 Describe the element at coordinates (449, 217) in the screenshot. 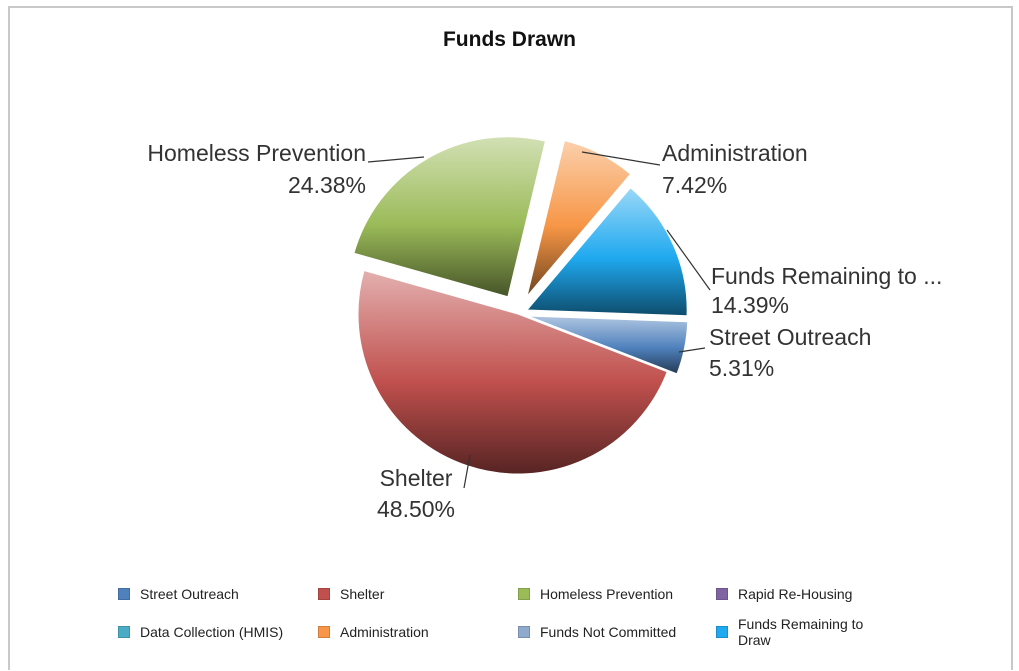

I see `pie-slice-homeless-prevention` at that location.